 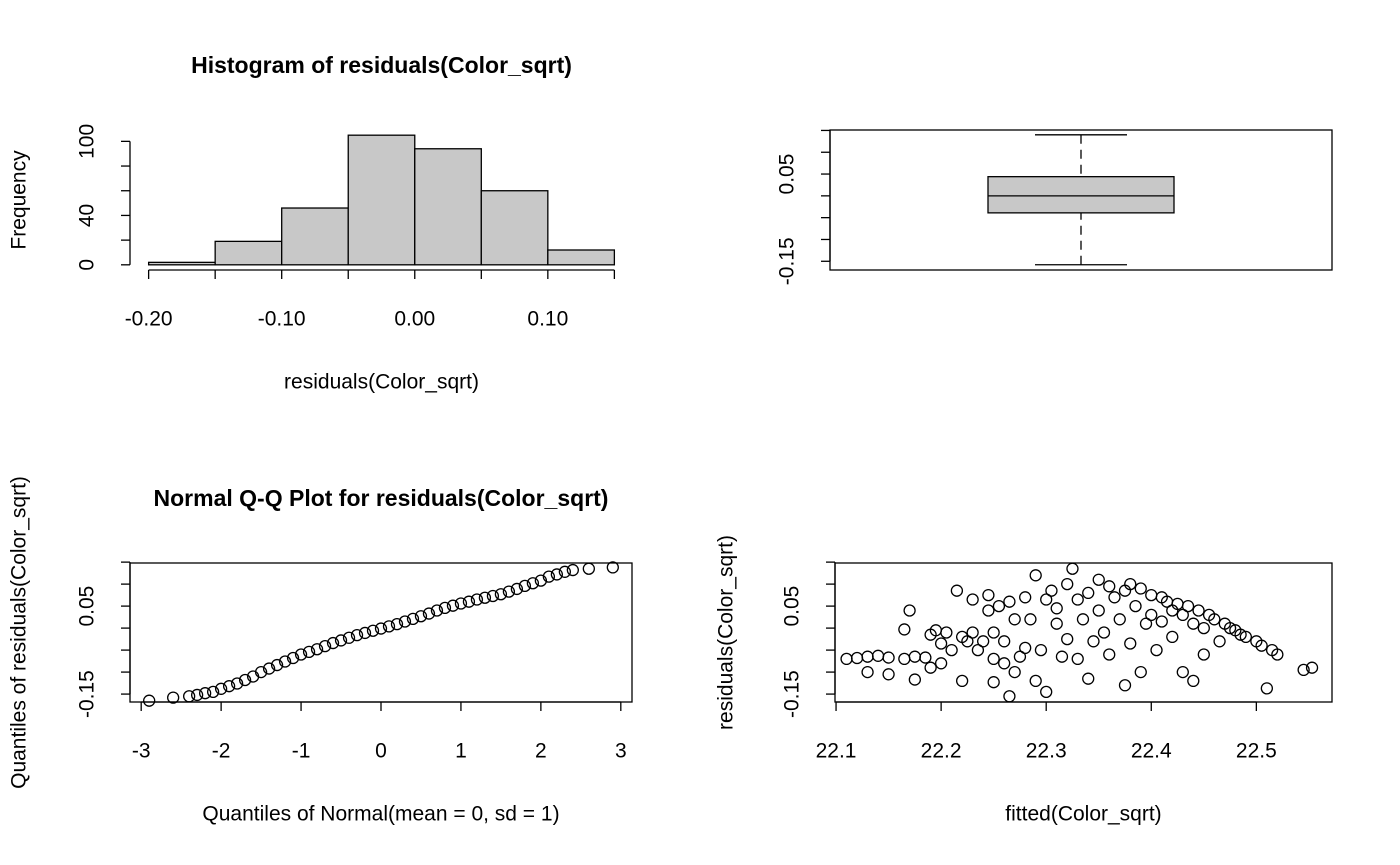 I want to click on x-tick-label: -0.10, so click(x=282, y=319).